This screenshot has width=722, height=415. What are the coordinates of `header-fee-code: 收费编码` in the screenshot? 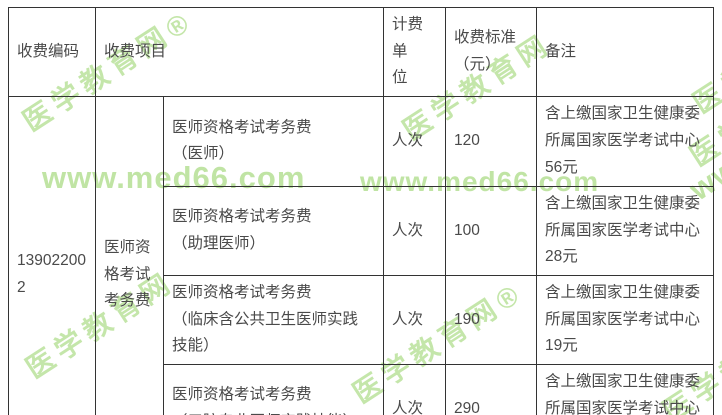 It's located at (52, 52).